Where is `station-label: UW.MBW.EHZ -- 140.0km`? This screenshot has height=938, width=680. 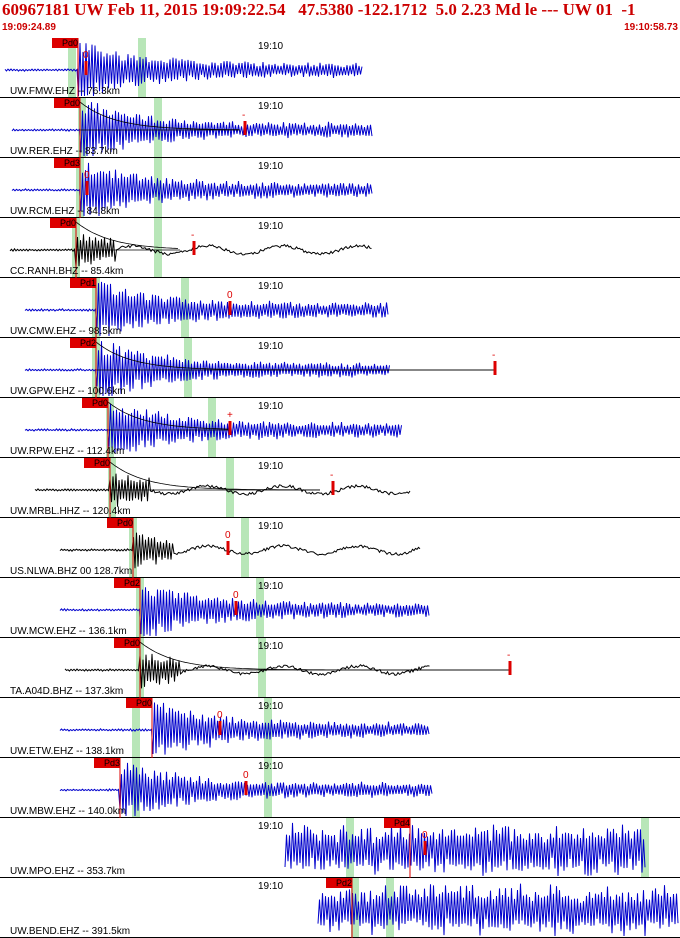 station-label: UW.MBW.EHZ -- 140.0km is located at coordinates (68, 811).